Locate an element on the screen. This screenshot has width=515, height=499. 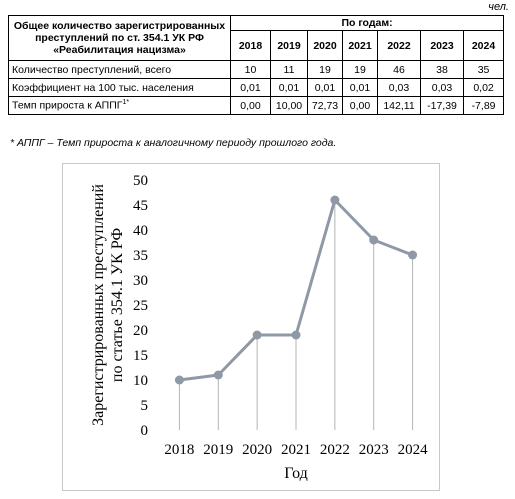
y-axis-title-line: Зарегистрированных преступлений is located at coordinates (98, 305).